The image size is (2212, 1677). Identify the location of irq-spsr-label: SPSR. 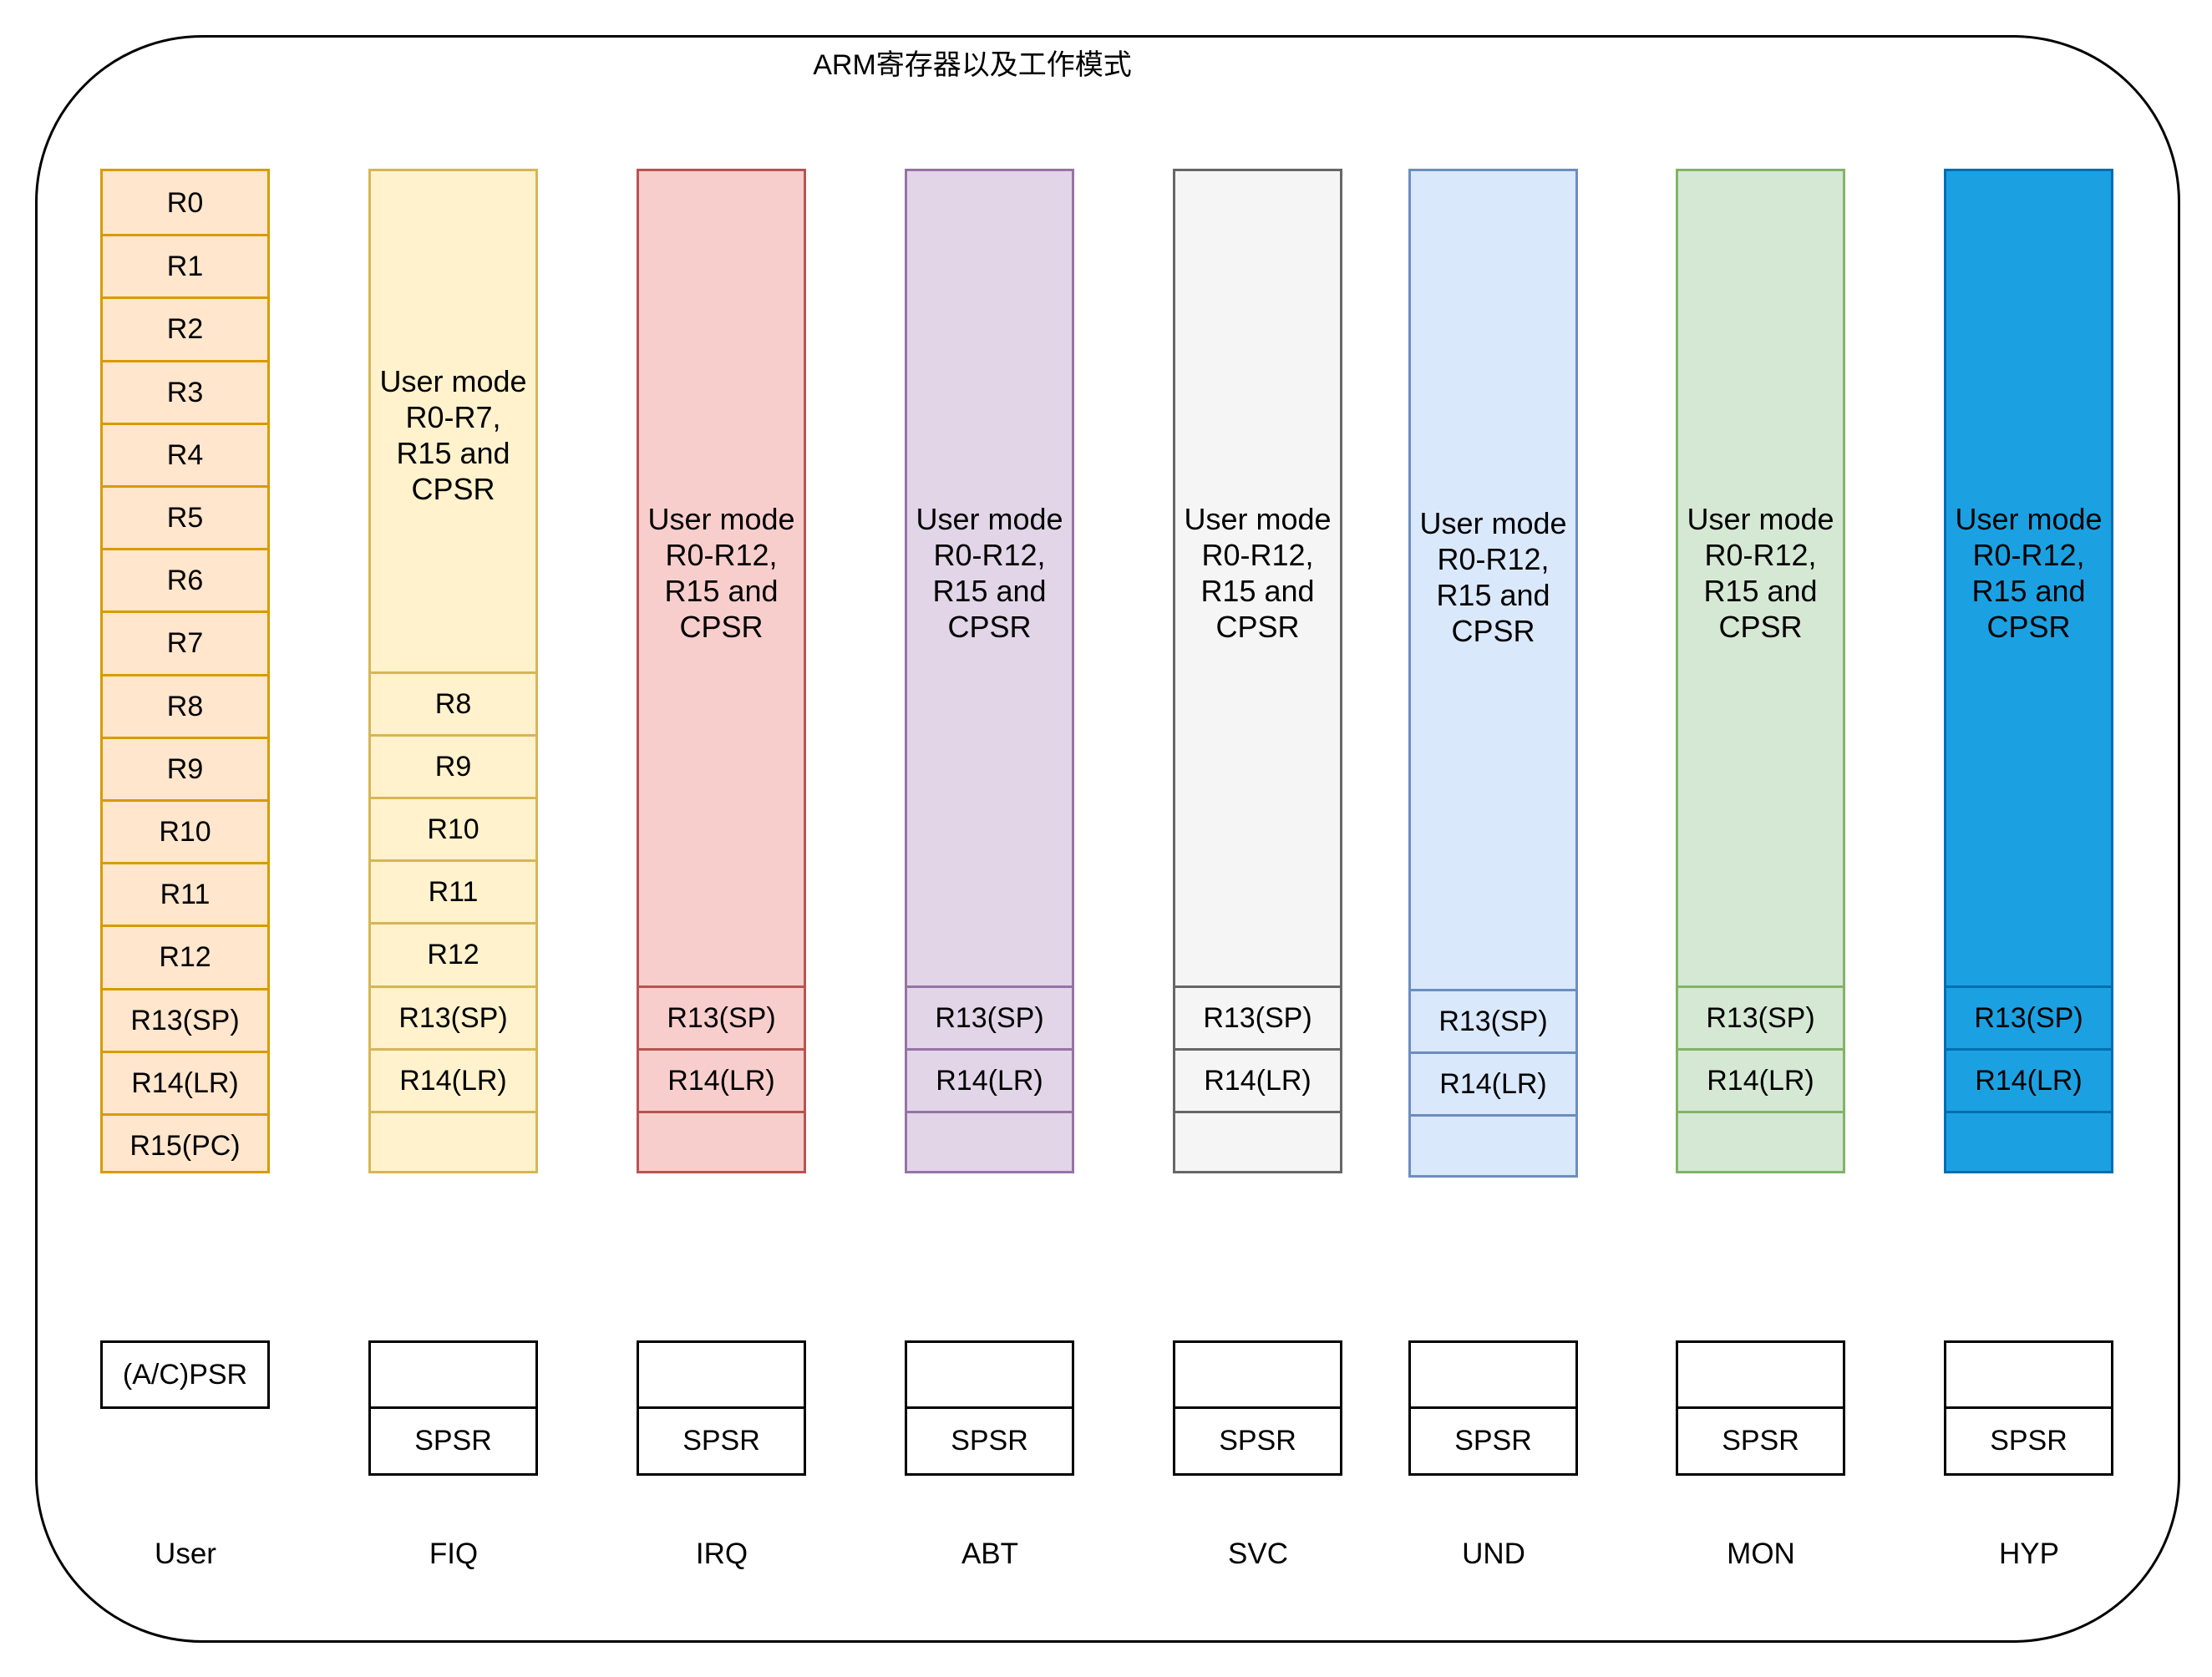
(721, 1441).